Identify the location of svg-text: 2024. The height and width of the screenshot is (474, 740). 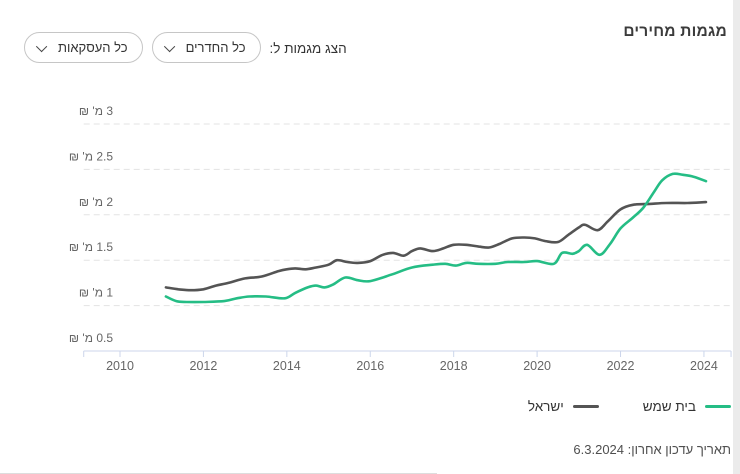
(704, 366).